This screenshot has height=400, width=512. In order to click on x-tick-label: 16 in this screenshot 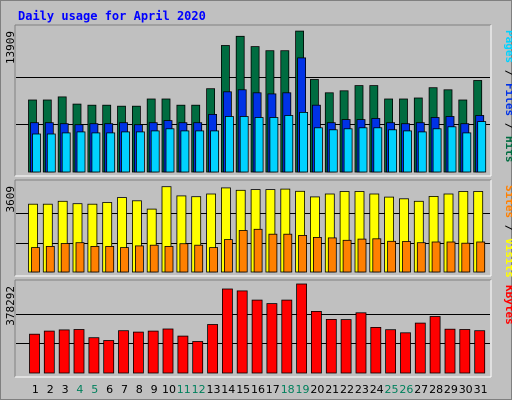, I will do `click(258, 389)`.